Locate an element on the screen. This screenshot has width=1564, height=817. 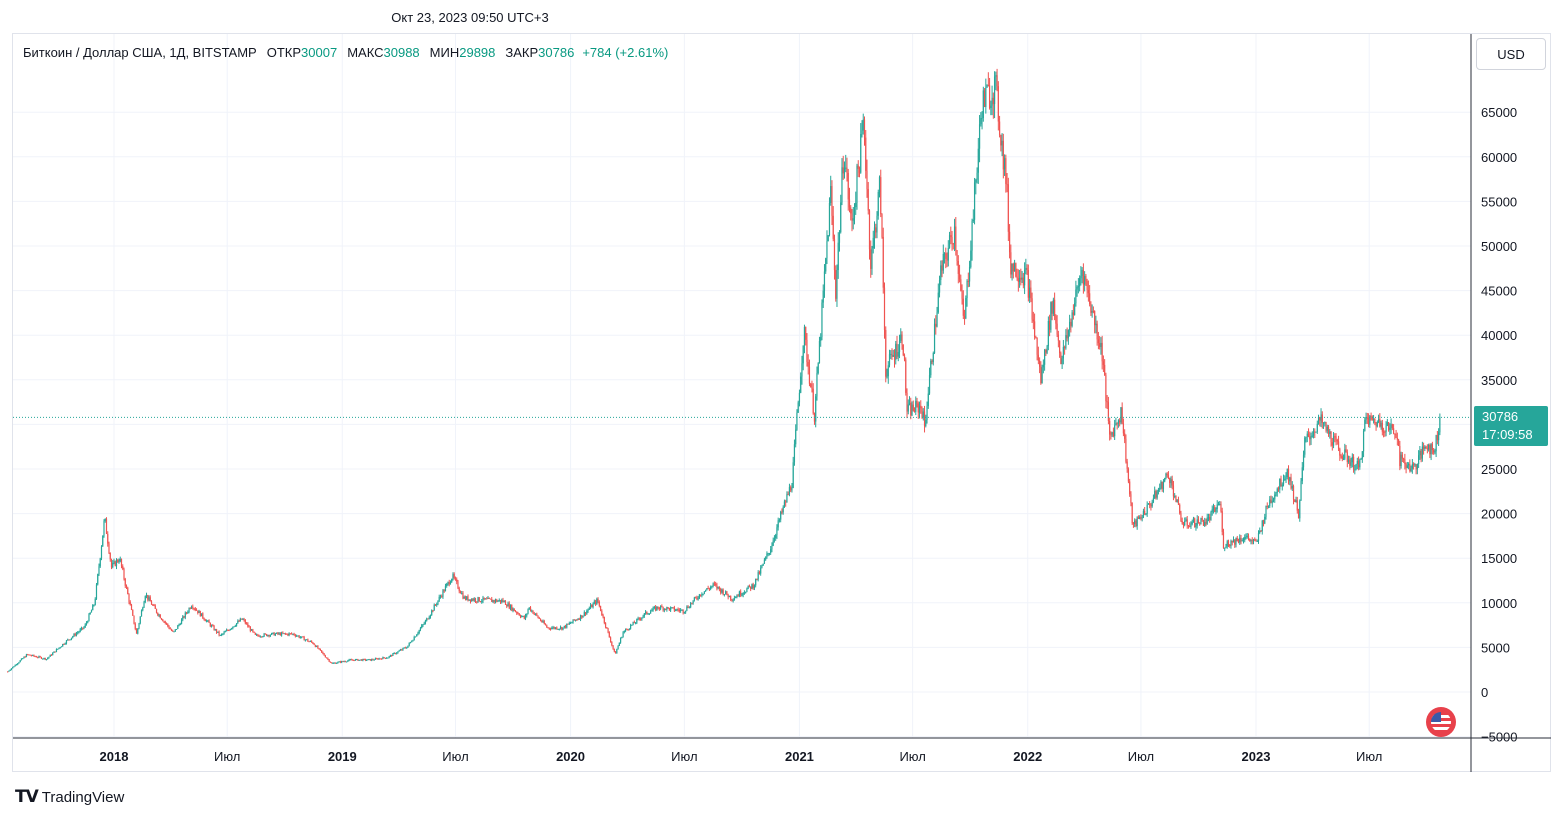
tradingview-brand: 𝗧𝗩 TradingView is located at coordinates (69, 797).